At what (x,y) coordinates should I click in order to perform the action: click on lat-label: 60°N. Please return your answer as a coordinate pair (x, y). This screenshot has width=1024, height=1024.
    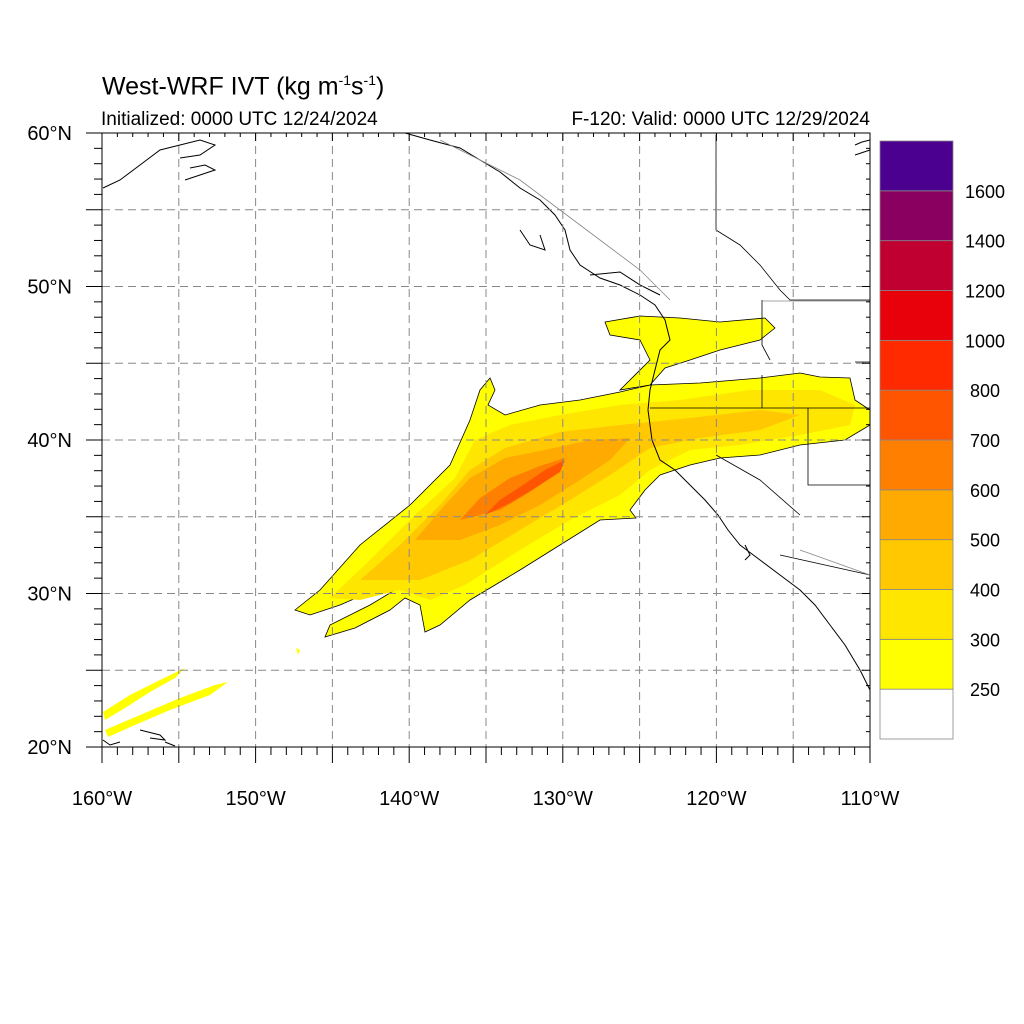
    Looking at the image, I should click on (49, 134).